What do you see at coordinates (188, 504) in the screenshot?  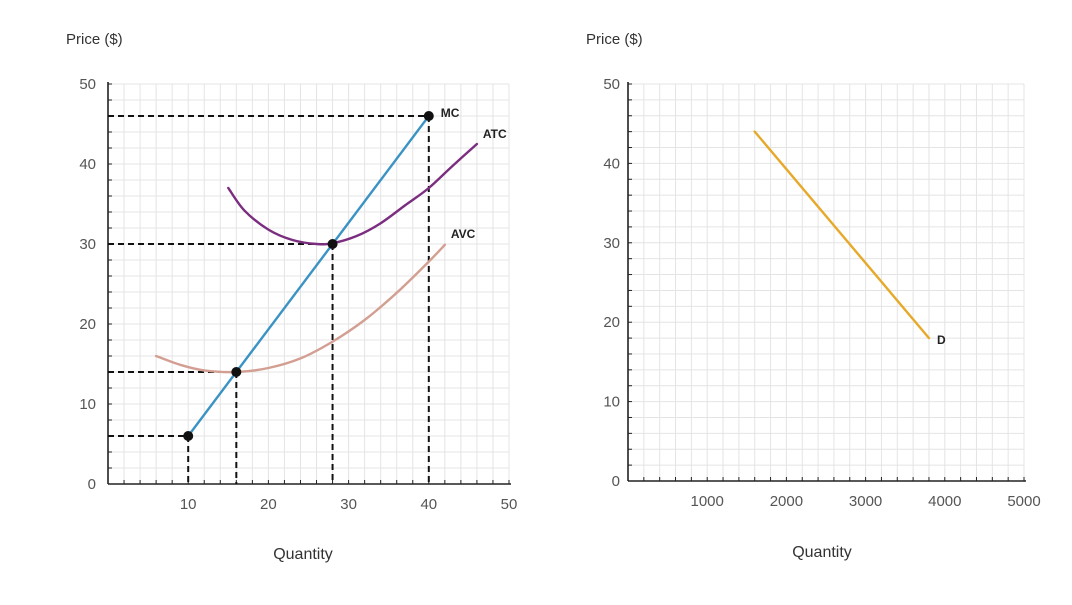 I see `x-tick-label: 10` at bounding box center [188, 504].